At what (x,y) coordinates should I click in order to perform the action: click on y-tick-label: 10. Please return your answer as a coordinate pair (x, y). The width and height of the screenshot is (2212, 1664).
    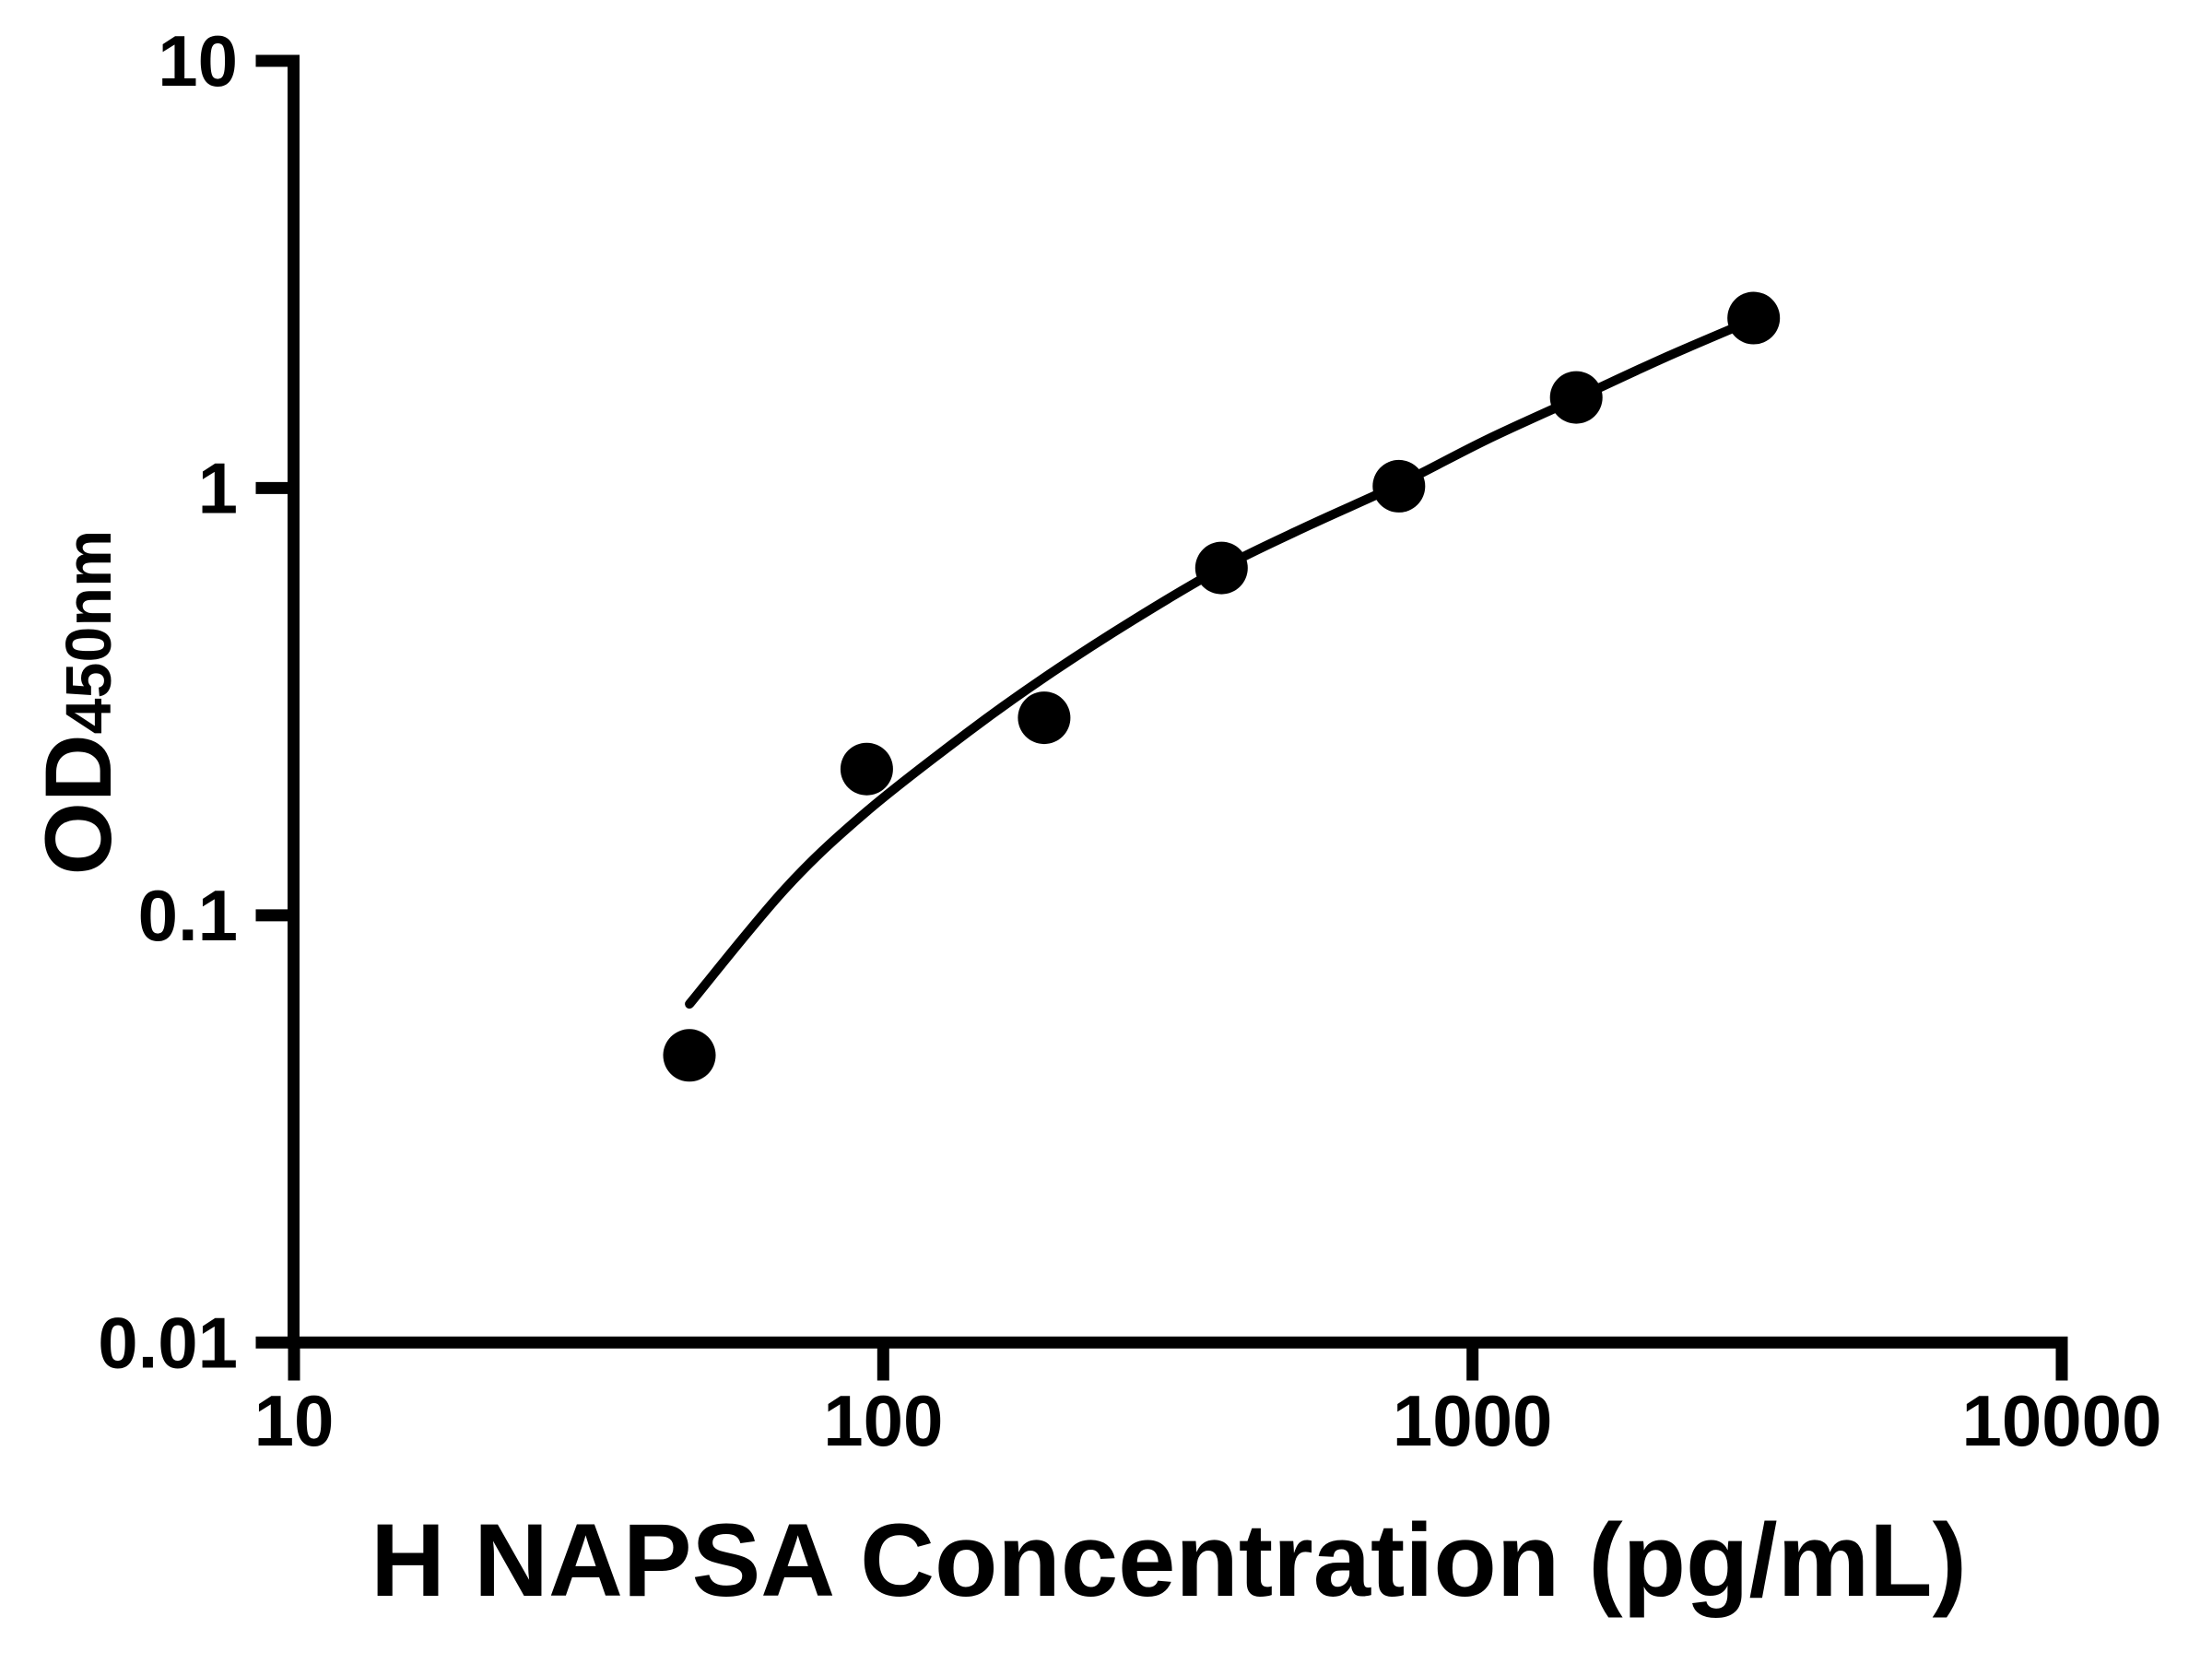
    Looking at the image, I should click on (198, 60).